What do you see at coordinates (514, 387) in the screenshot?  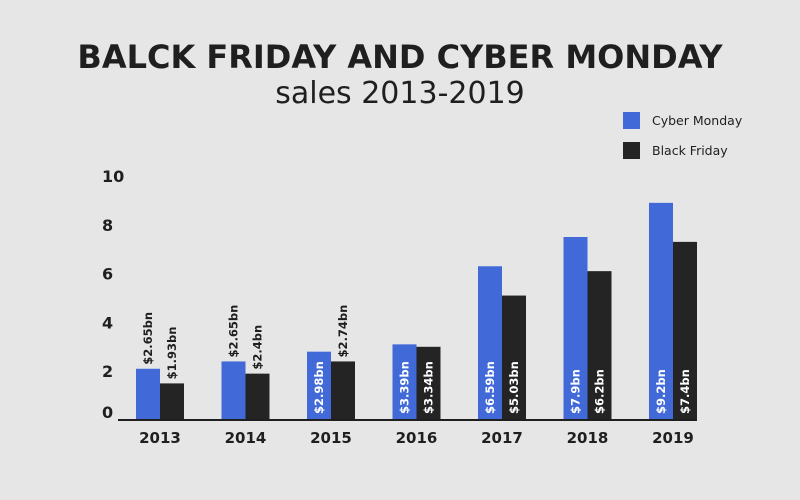 I see `data-label: $5.03bn` at bounding box center [514, 387].